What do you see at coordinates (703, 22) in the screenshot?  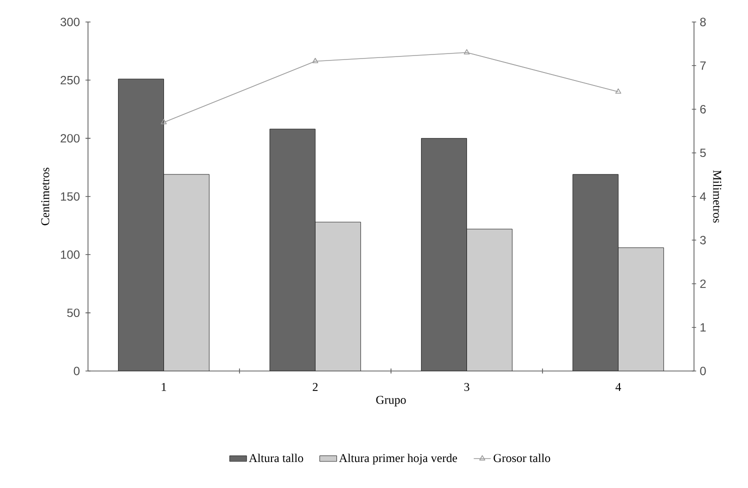 I see `y2-tick-label: 8` at bounding box center [703, 22].